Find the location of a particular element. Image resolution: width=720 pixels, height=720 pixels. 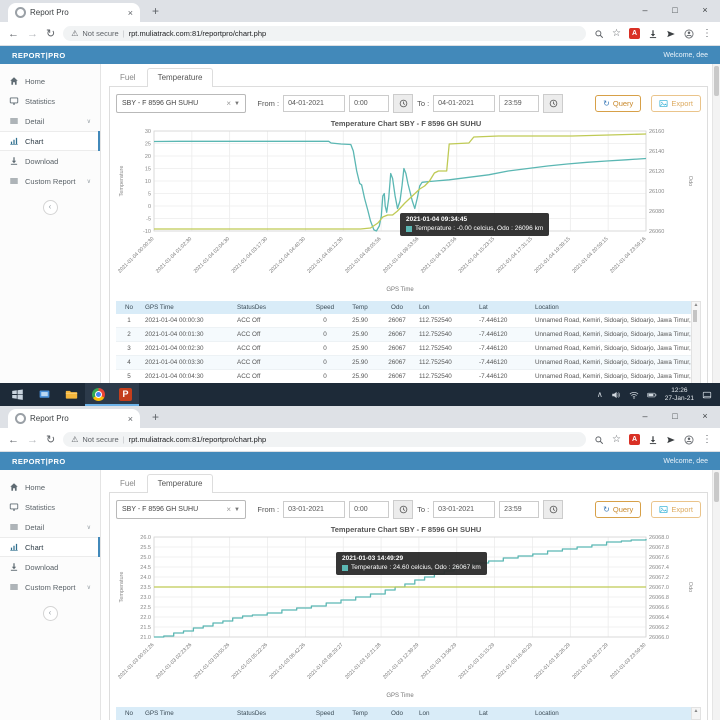

task-view-button is located at coordinates (44, 394).